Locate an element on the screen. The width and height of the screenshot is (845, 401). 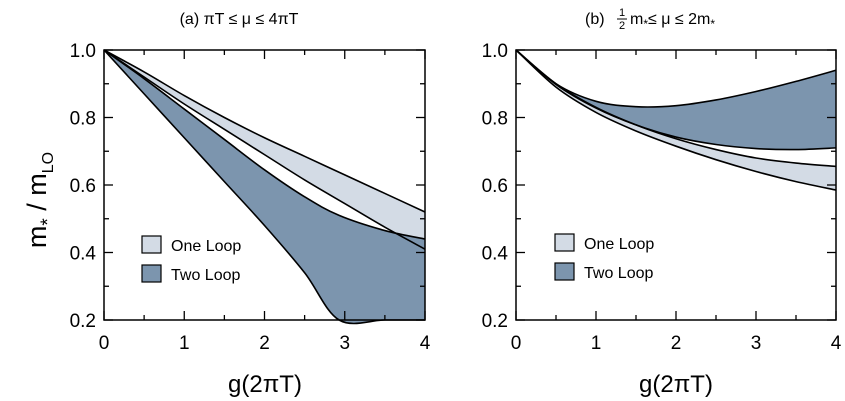
panel-b-one-loop-lower-curve is located at coordinates (676, 120).